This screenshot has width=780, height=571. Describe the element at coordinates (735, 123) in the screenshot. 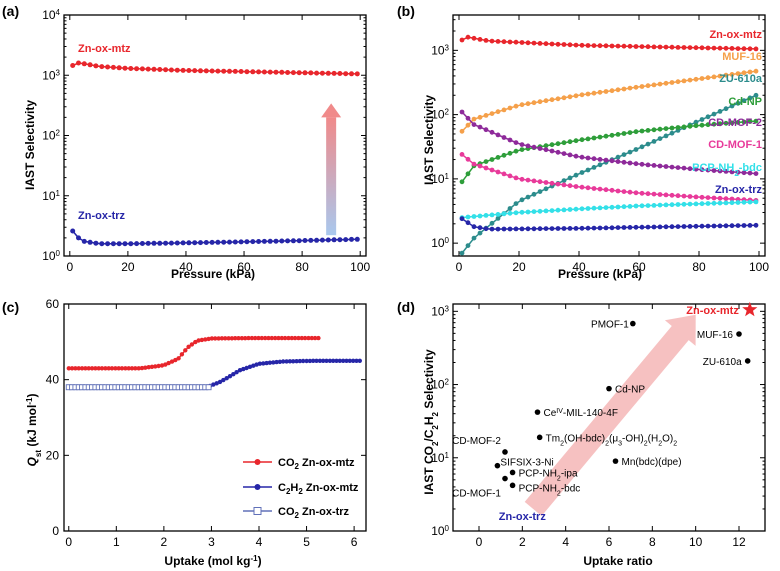

I see `panel-b-legend-label: CD-MOF-2` at that location.